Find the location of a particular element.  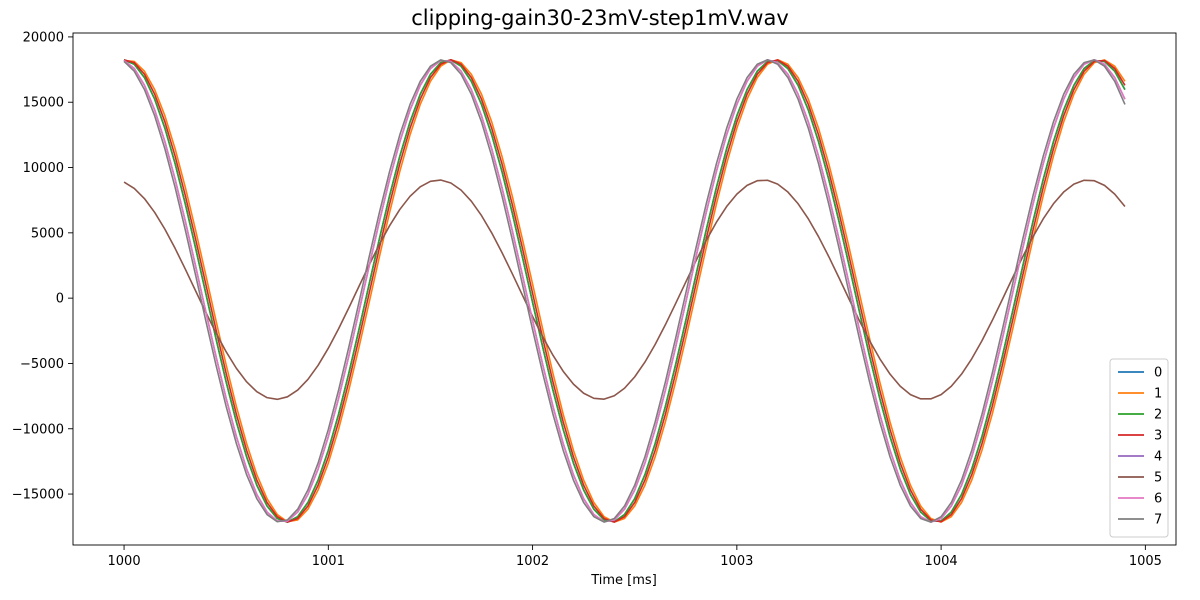

chart-title: clipping-gain30-23mV-step1mV.wav is located at coordinates (600, 18).